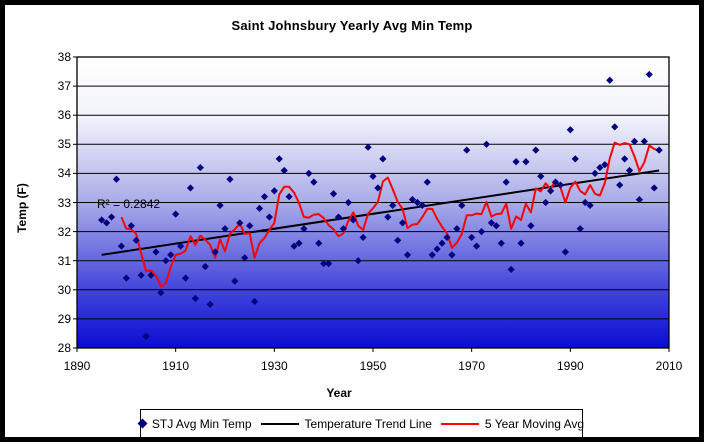  What do you see at coordinates (471, 366) in the screenshot?
I see `x-tick-label-1970: 1970` at bounding box center [471, 366].